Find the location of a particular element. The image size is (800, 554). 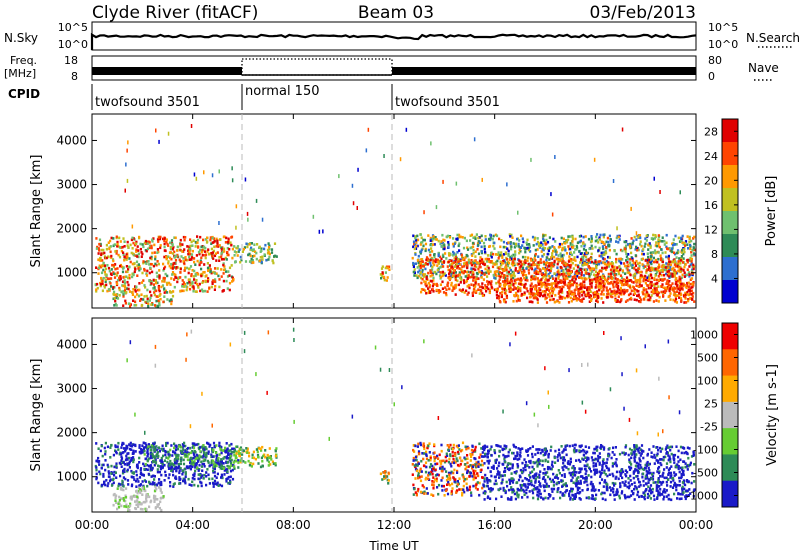

nave-tick-low: 0 is located at coordinates (711, 76).